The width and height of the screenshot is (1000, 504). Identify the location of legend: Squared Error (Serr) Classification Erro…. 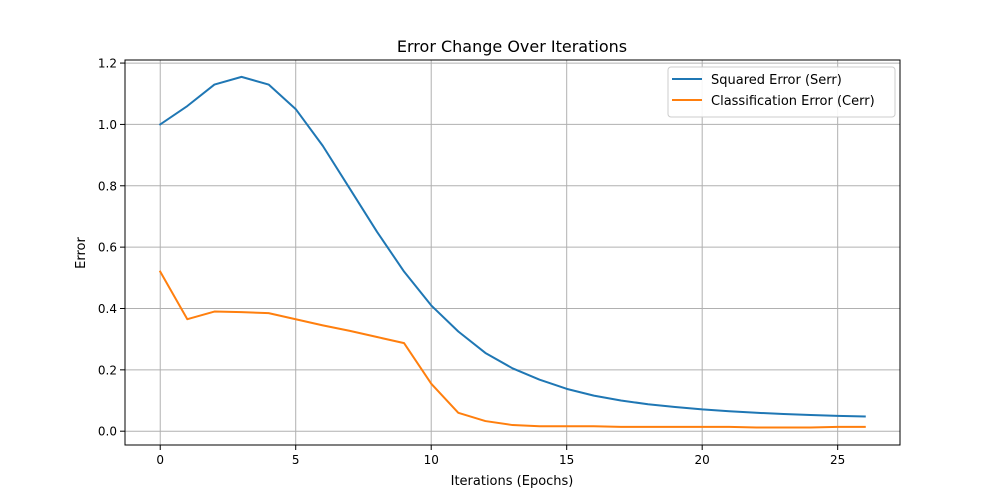
(781, 92).